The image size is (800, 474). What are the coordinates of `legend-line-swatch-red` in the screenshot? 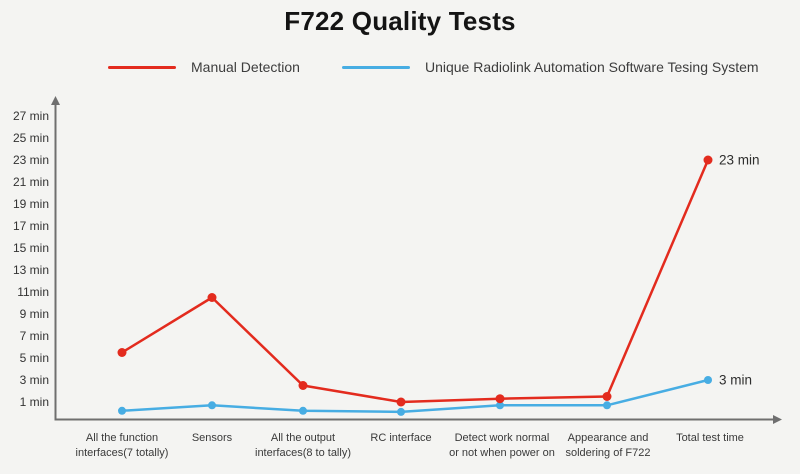 It's located at (142, 67).